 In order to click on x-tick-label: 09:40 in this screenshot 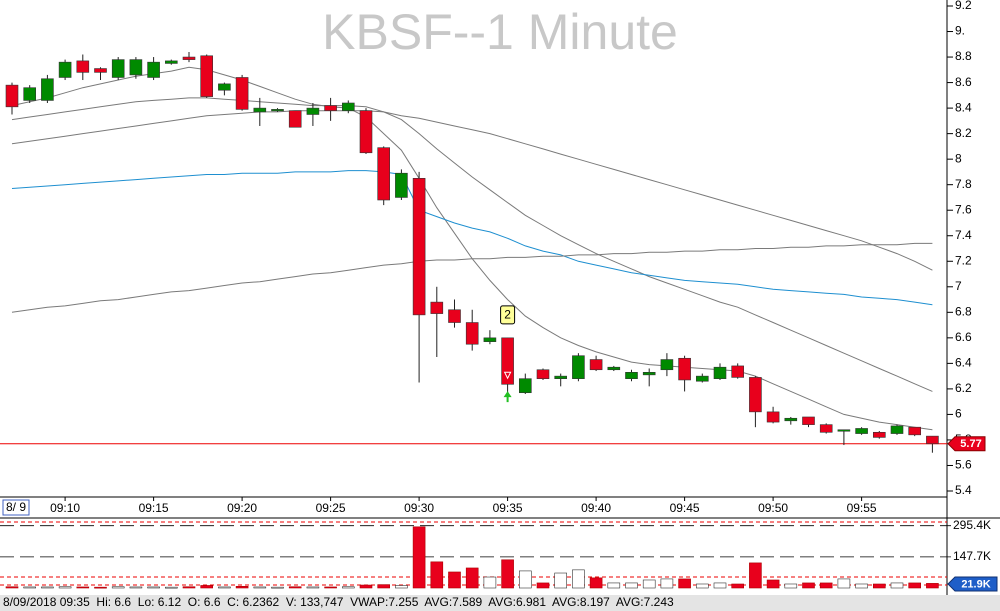, I will do `click(596, 508)`.